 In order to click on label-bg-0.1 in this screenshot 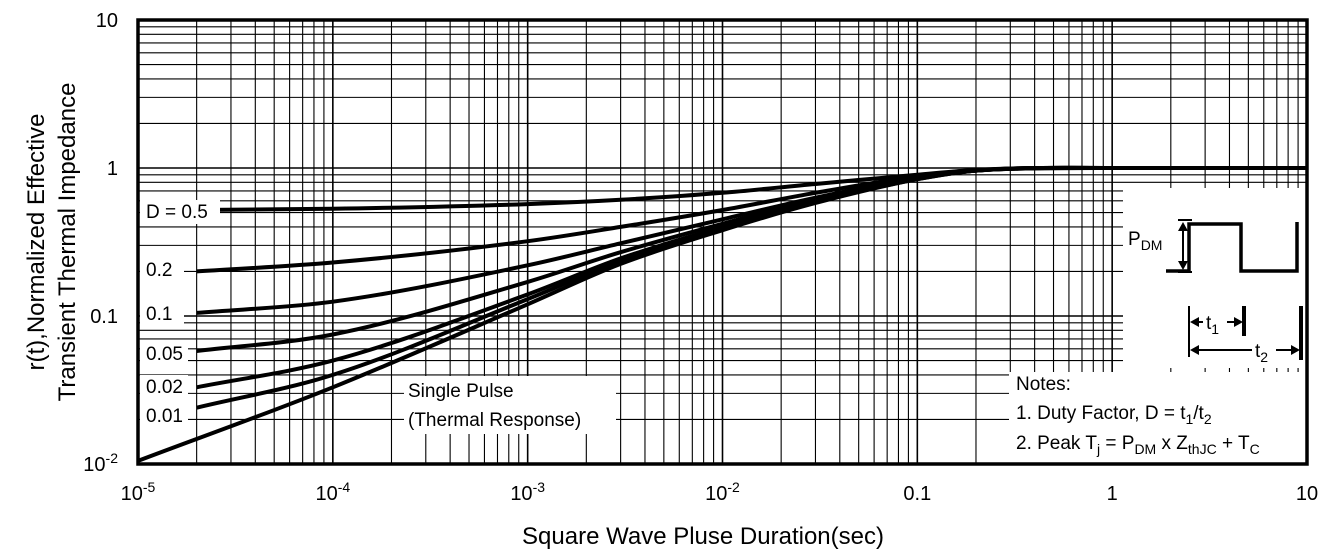, I will do `click(162, 314)`.